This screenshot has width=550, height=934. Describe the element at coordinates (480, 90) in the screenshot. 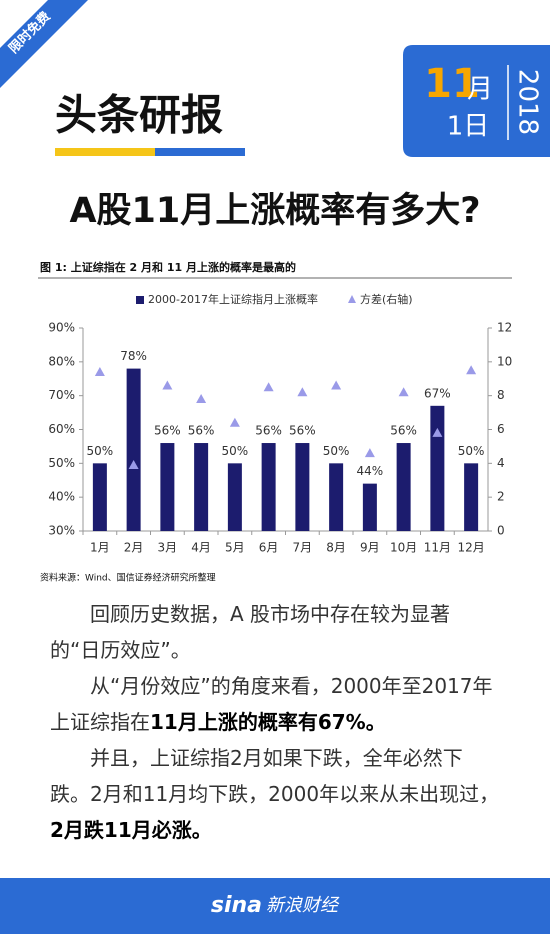

I see `date-month-unit: 月` at that location.